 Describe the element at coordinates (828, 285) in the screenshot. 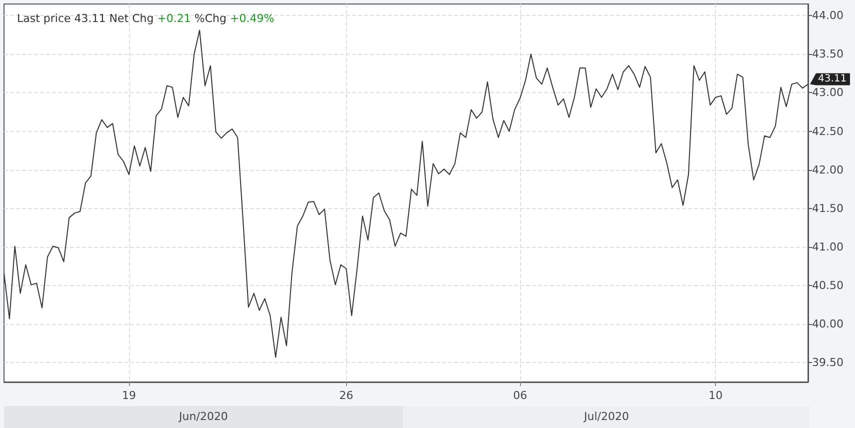

I see `y-tick-label: 40.50` at that location.